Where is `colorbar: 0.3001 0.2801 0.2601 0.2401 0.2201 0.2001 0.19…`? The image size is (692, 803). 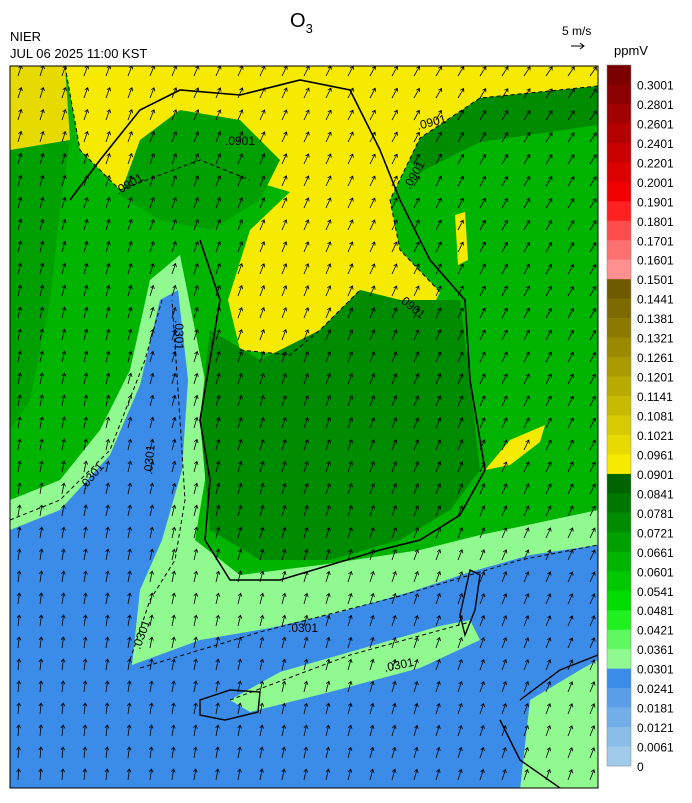 colorbar: 0.3001 0.2801 0.2601 0.2401 0.2201 0.2001 0.19… is located at coordinates (640, 419).